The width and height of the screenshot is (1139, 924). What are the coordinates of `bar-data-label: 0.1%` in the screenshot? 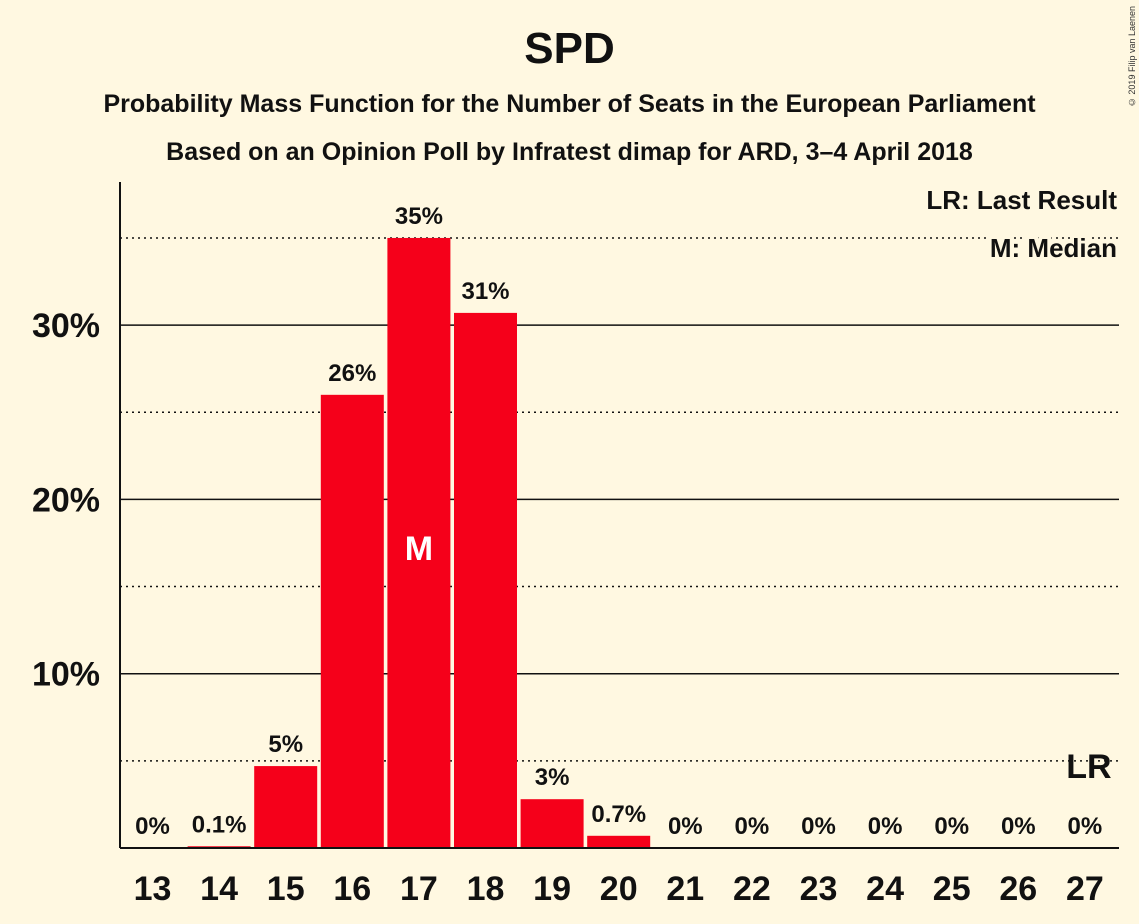 It's located at (219, 824).